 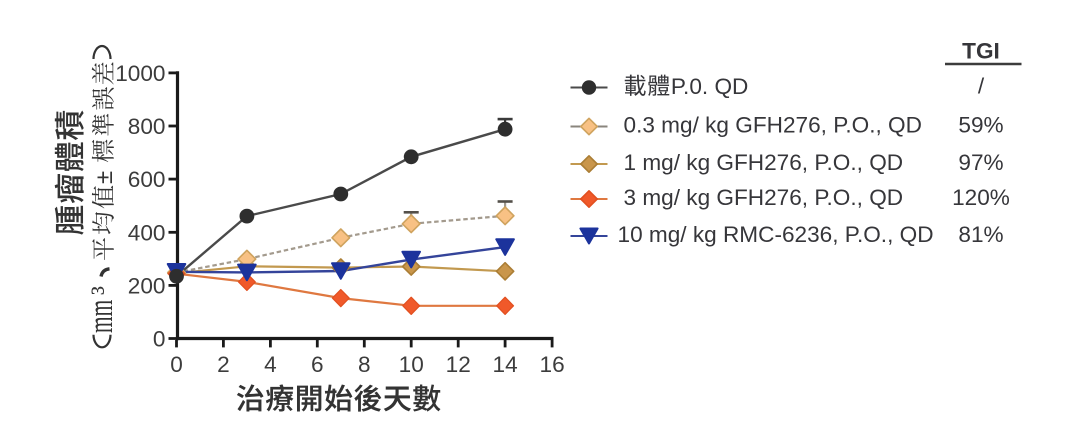 I want to click on svg-text: 10 mg/ kg RMC-6236, P.O., QD, so click(x=776, y=234).